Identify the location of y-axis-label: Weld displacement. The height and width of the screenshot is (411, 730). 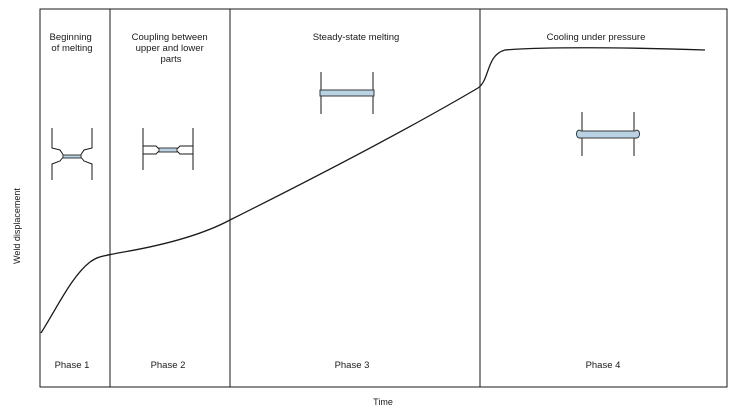
(17, 226).